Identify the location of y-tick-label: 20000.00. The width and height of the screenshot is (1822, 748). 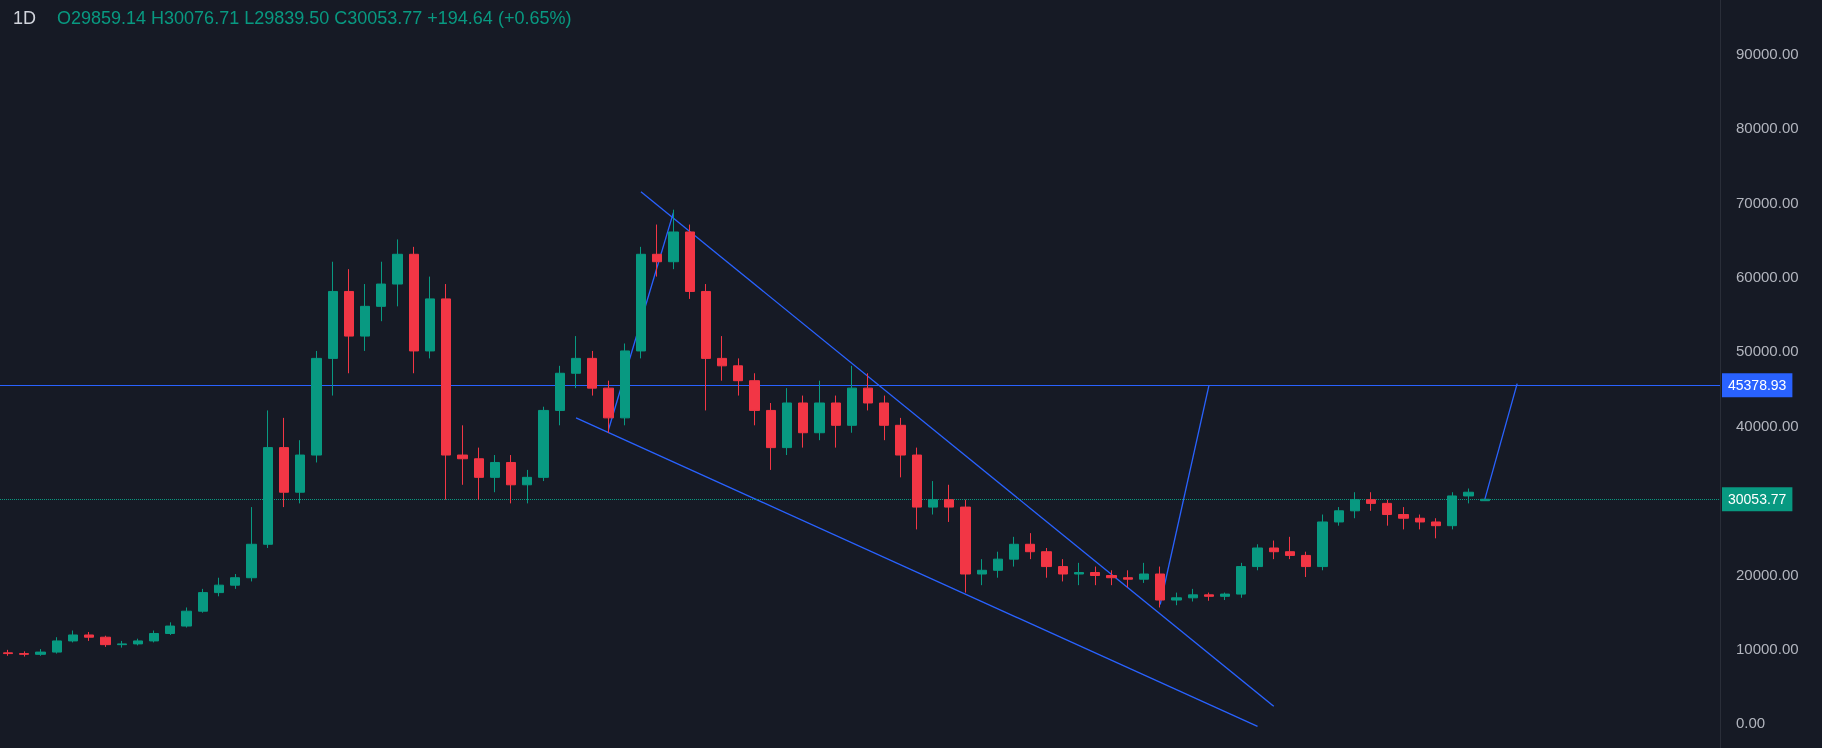
(1767, 574).